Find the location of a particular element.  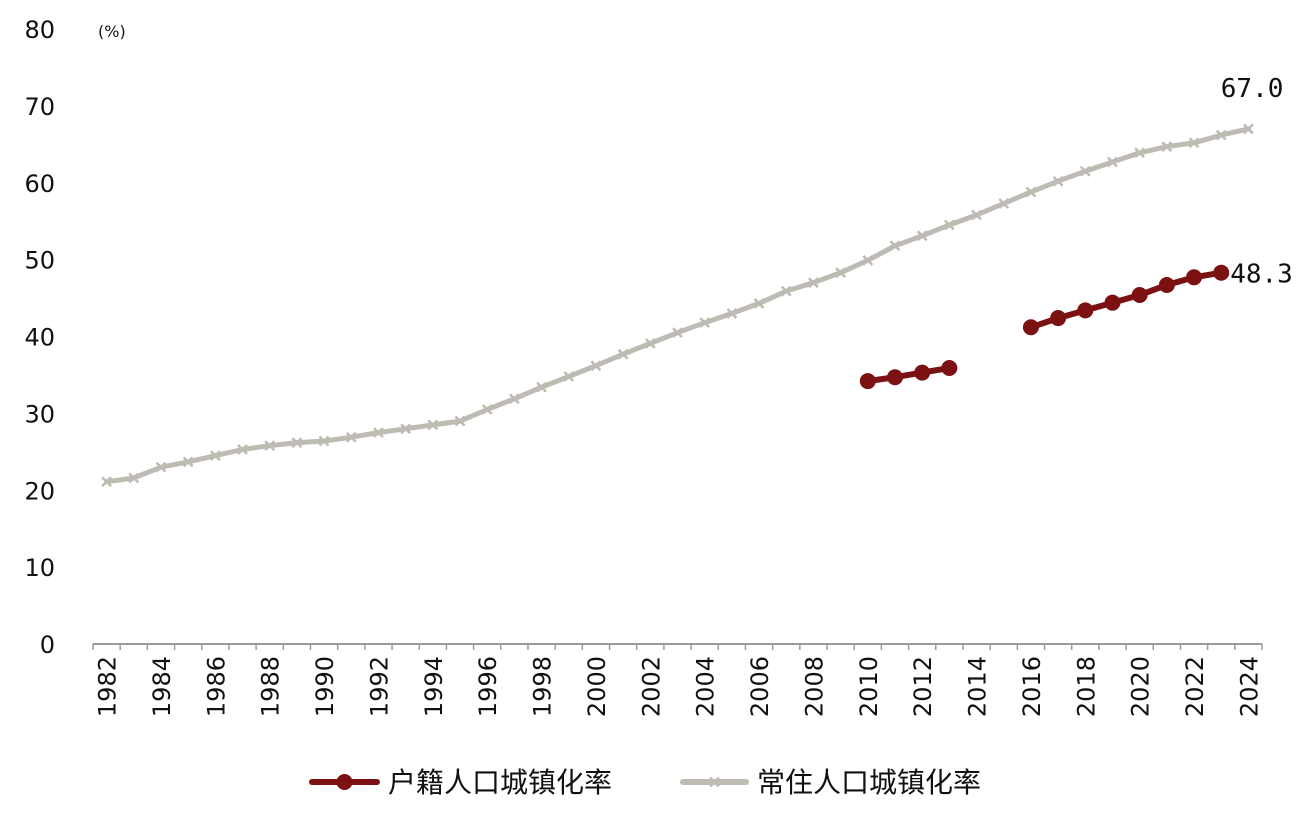

y-tick-label: 70 is located at coordinates (39, 107).